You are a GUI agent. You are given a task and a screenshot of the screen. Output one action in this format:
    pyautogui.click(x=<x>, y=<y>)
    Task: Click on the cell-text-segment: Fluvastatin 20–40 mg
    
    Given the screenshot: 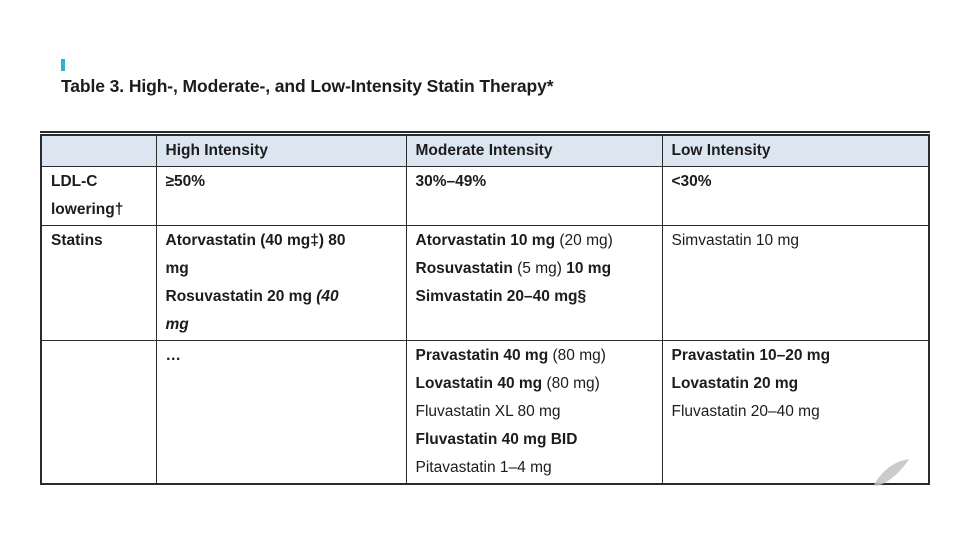 What is the action you would take?
    pyautogui.click(x=745, y=411)
    